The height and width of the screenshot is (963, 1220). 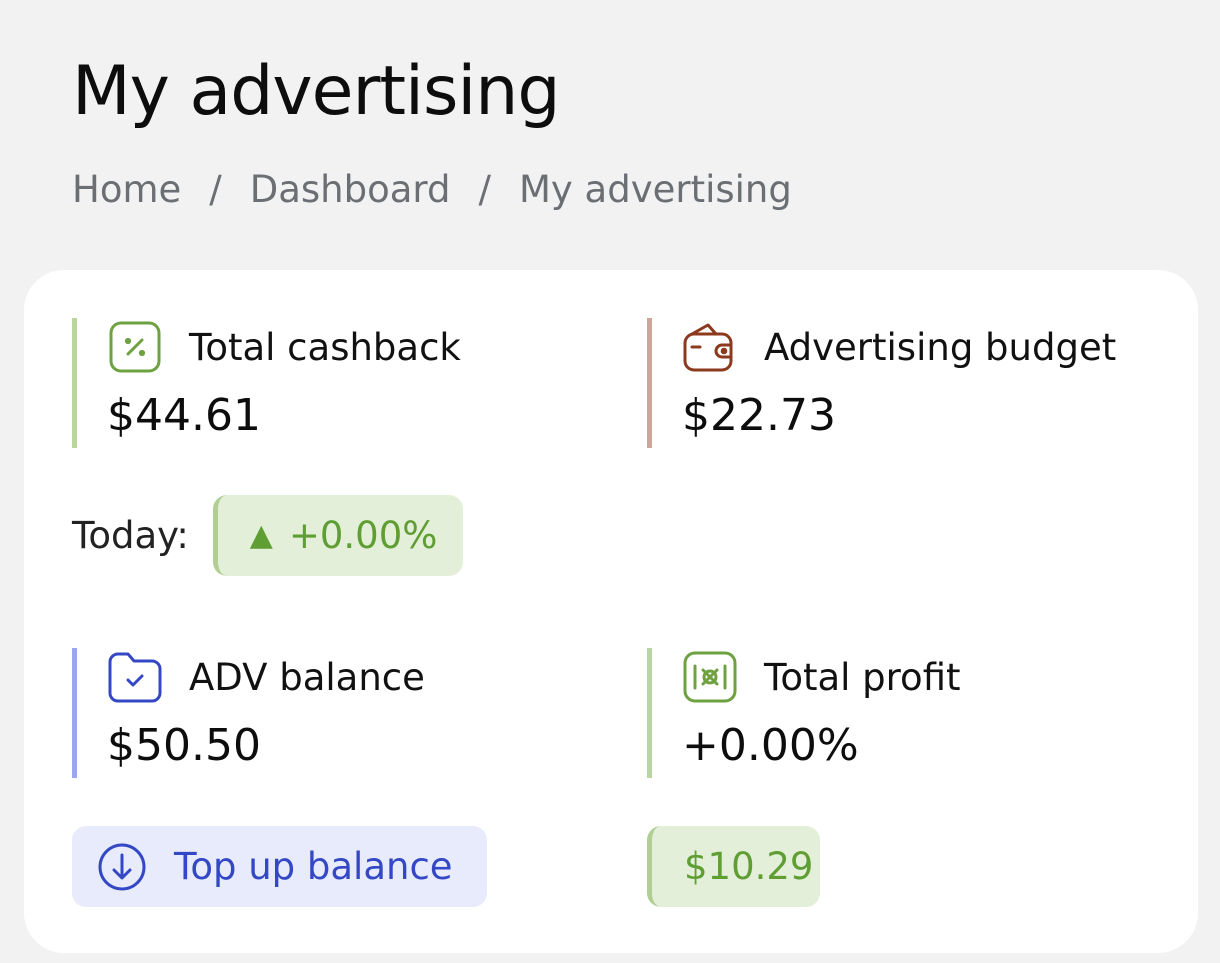 What do you see at coordinates (325, 347) in the screenshot?
I see `stat-label: Total cashback` at bounding box center [325, 347].